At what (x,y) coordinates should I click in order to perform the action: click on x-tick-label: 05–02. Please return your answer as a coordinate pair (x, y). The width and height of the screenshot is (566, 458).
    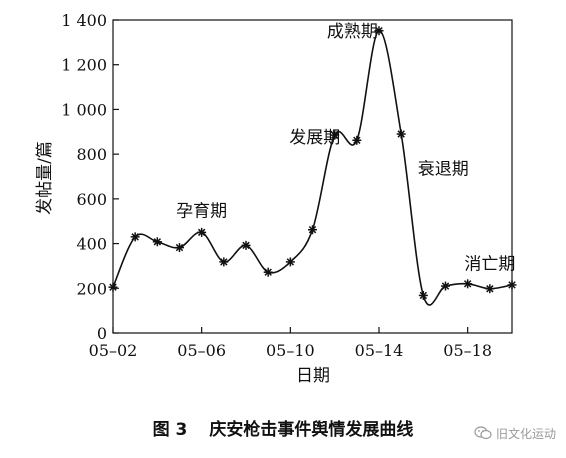
    Looking at the image, I should click on (113, 350).